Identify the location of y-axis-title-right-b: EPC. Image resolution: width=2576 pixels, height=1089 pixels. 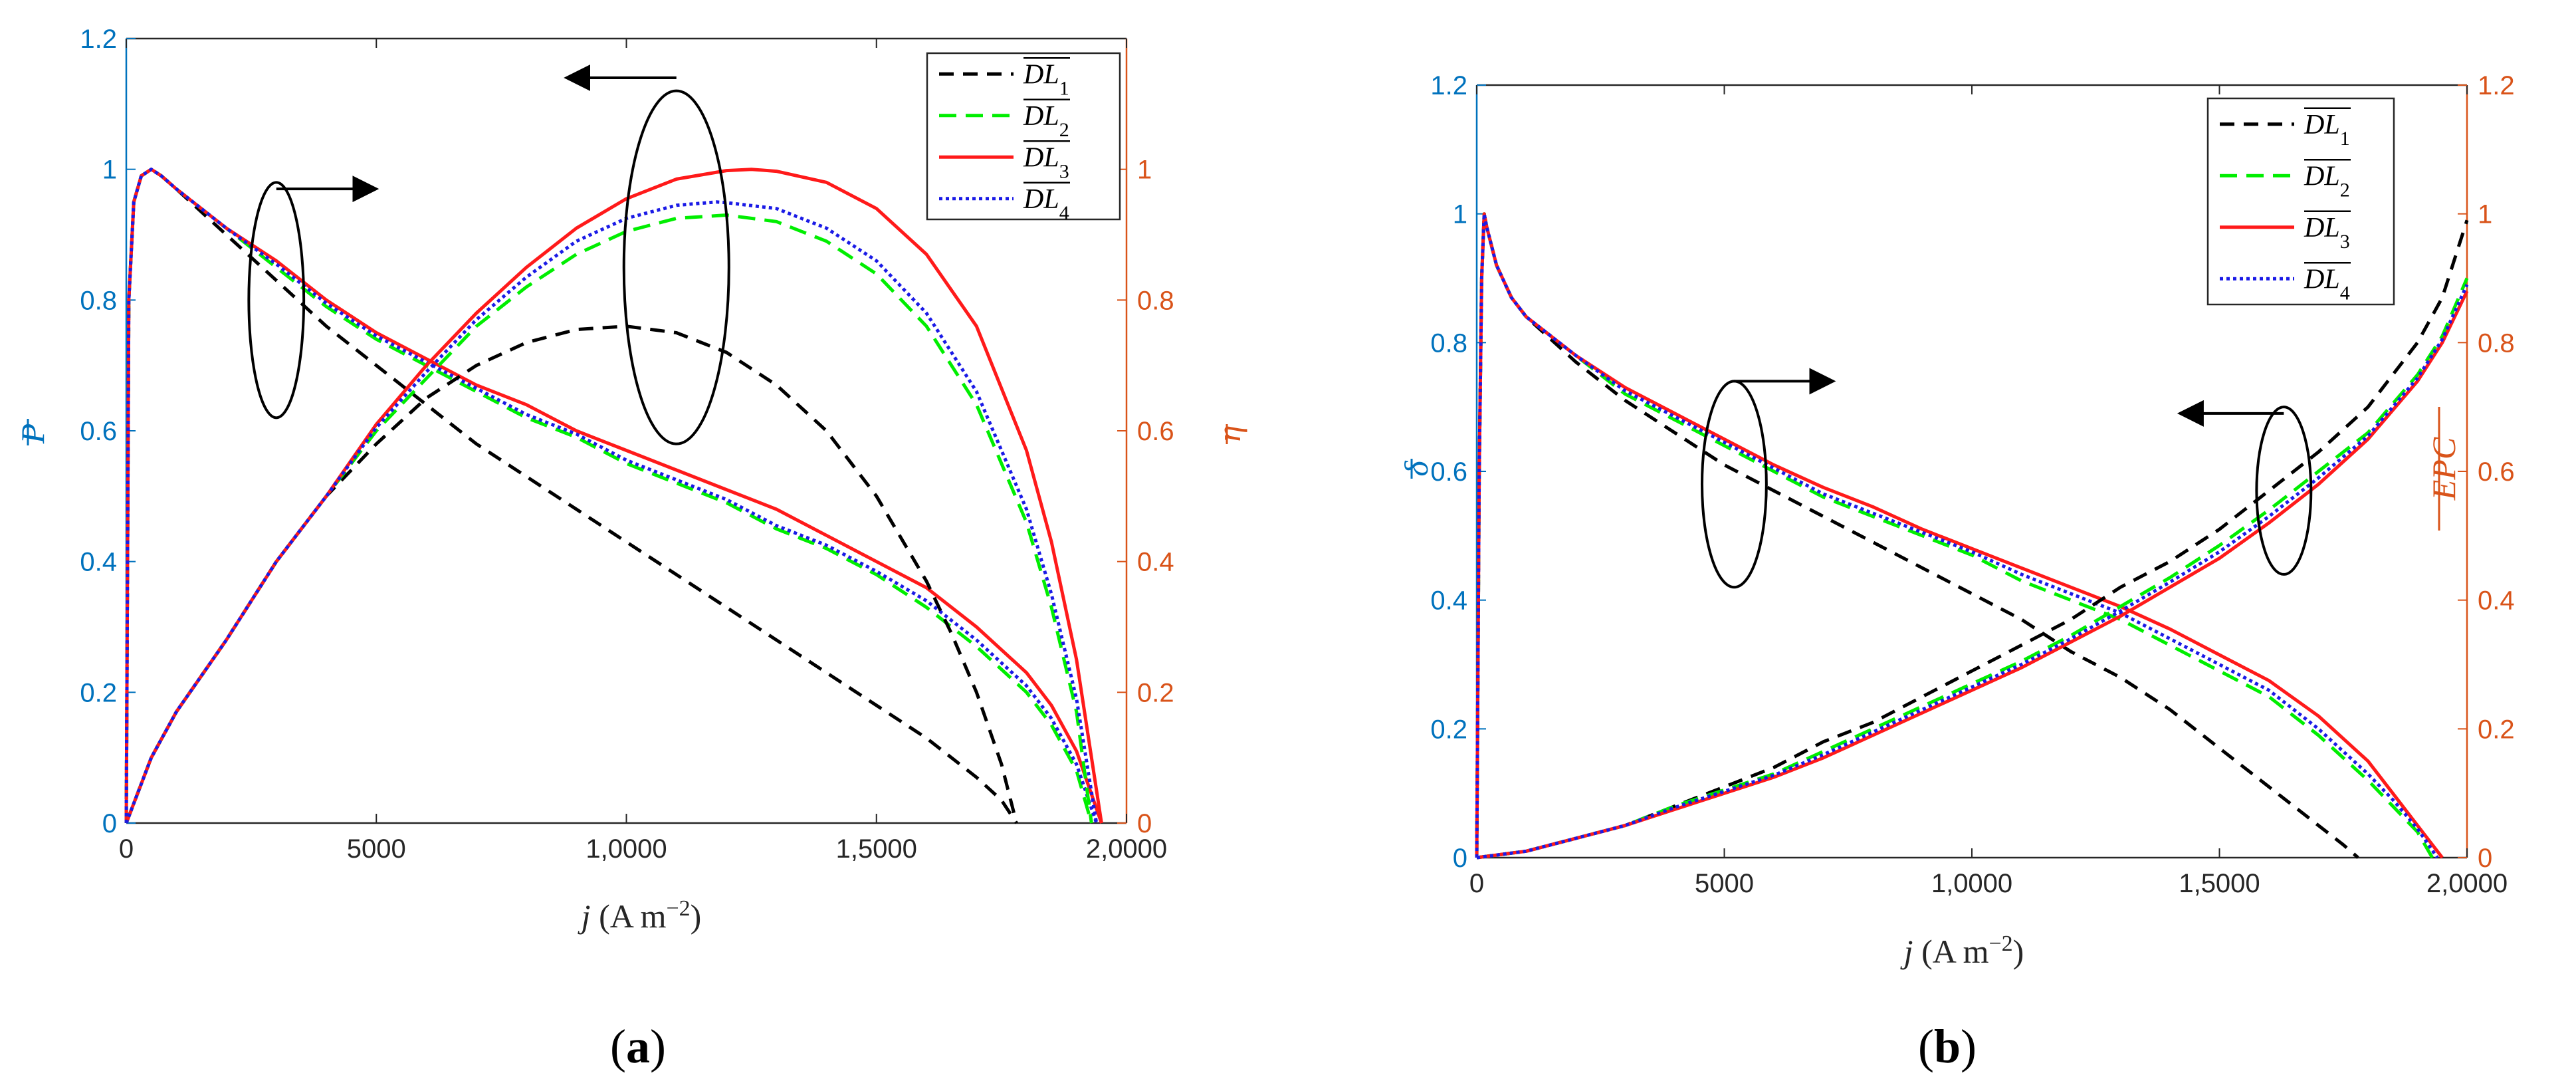
(2443, 469).